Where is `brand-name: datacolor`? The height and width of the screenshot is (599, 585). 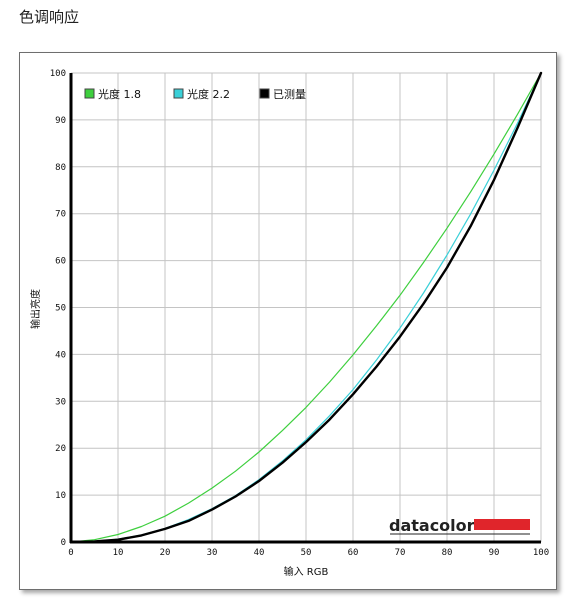 brand-name: datacolor is located at coordinates (432, 525).